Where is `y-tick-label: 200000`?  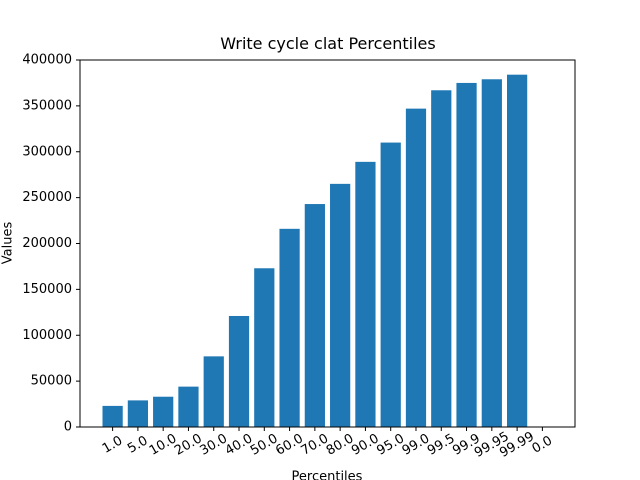
y-tick-label: 200000 is located at coordinates (47, 243).